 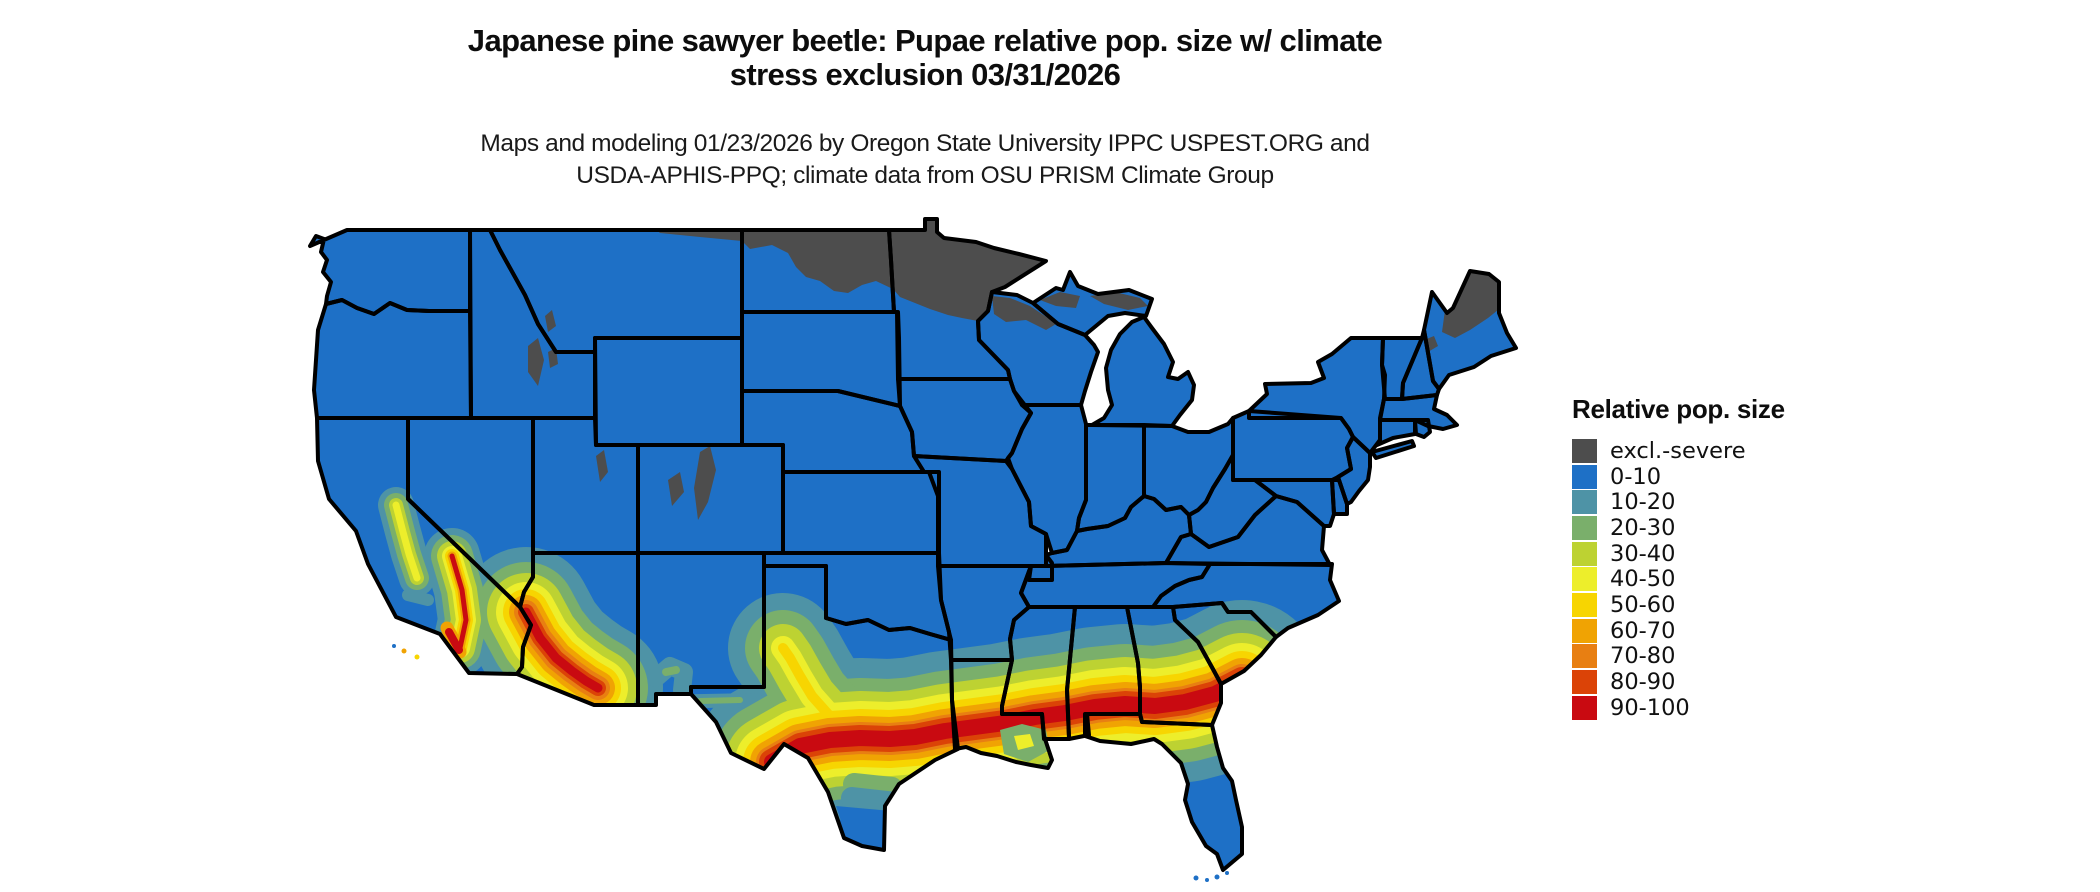 What do you see at coordinates (1643, 656) in the screenshot?
I see `legend-label: 70-80` at bounding box center [1643, 656].